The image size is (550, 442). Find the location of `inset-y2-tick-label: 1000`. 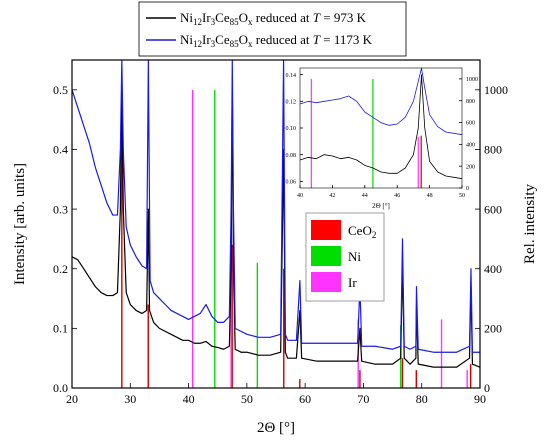

inset-y2-tick-label: 1000 is located at coordinates (472, 80).